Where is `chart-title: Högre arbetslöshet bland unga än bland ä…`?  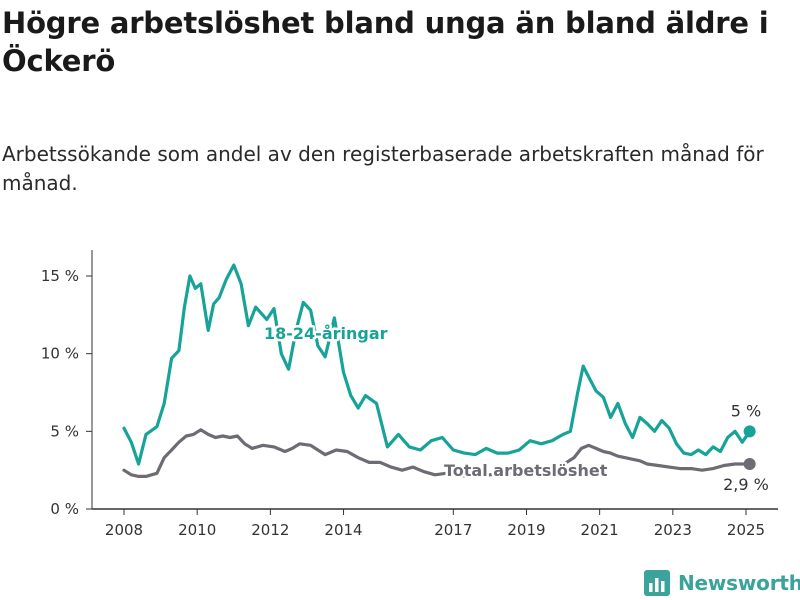 chart-title: Högre arbetslöshet bland unga än bland ä… is located at coordinates (385, 42).